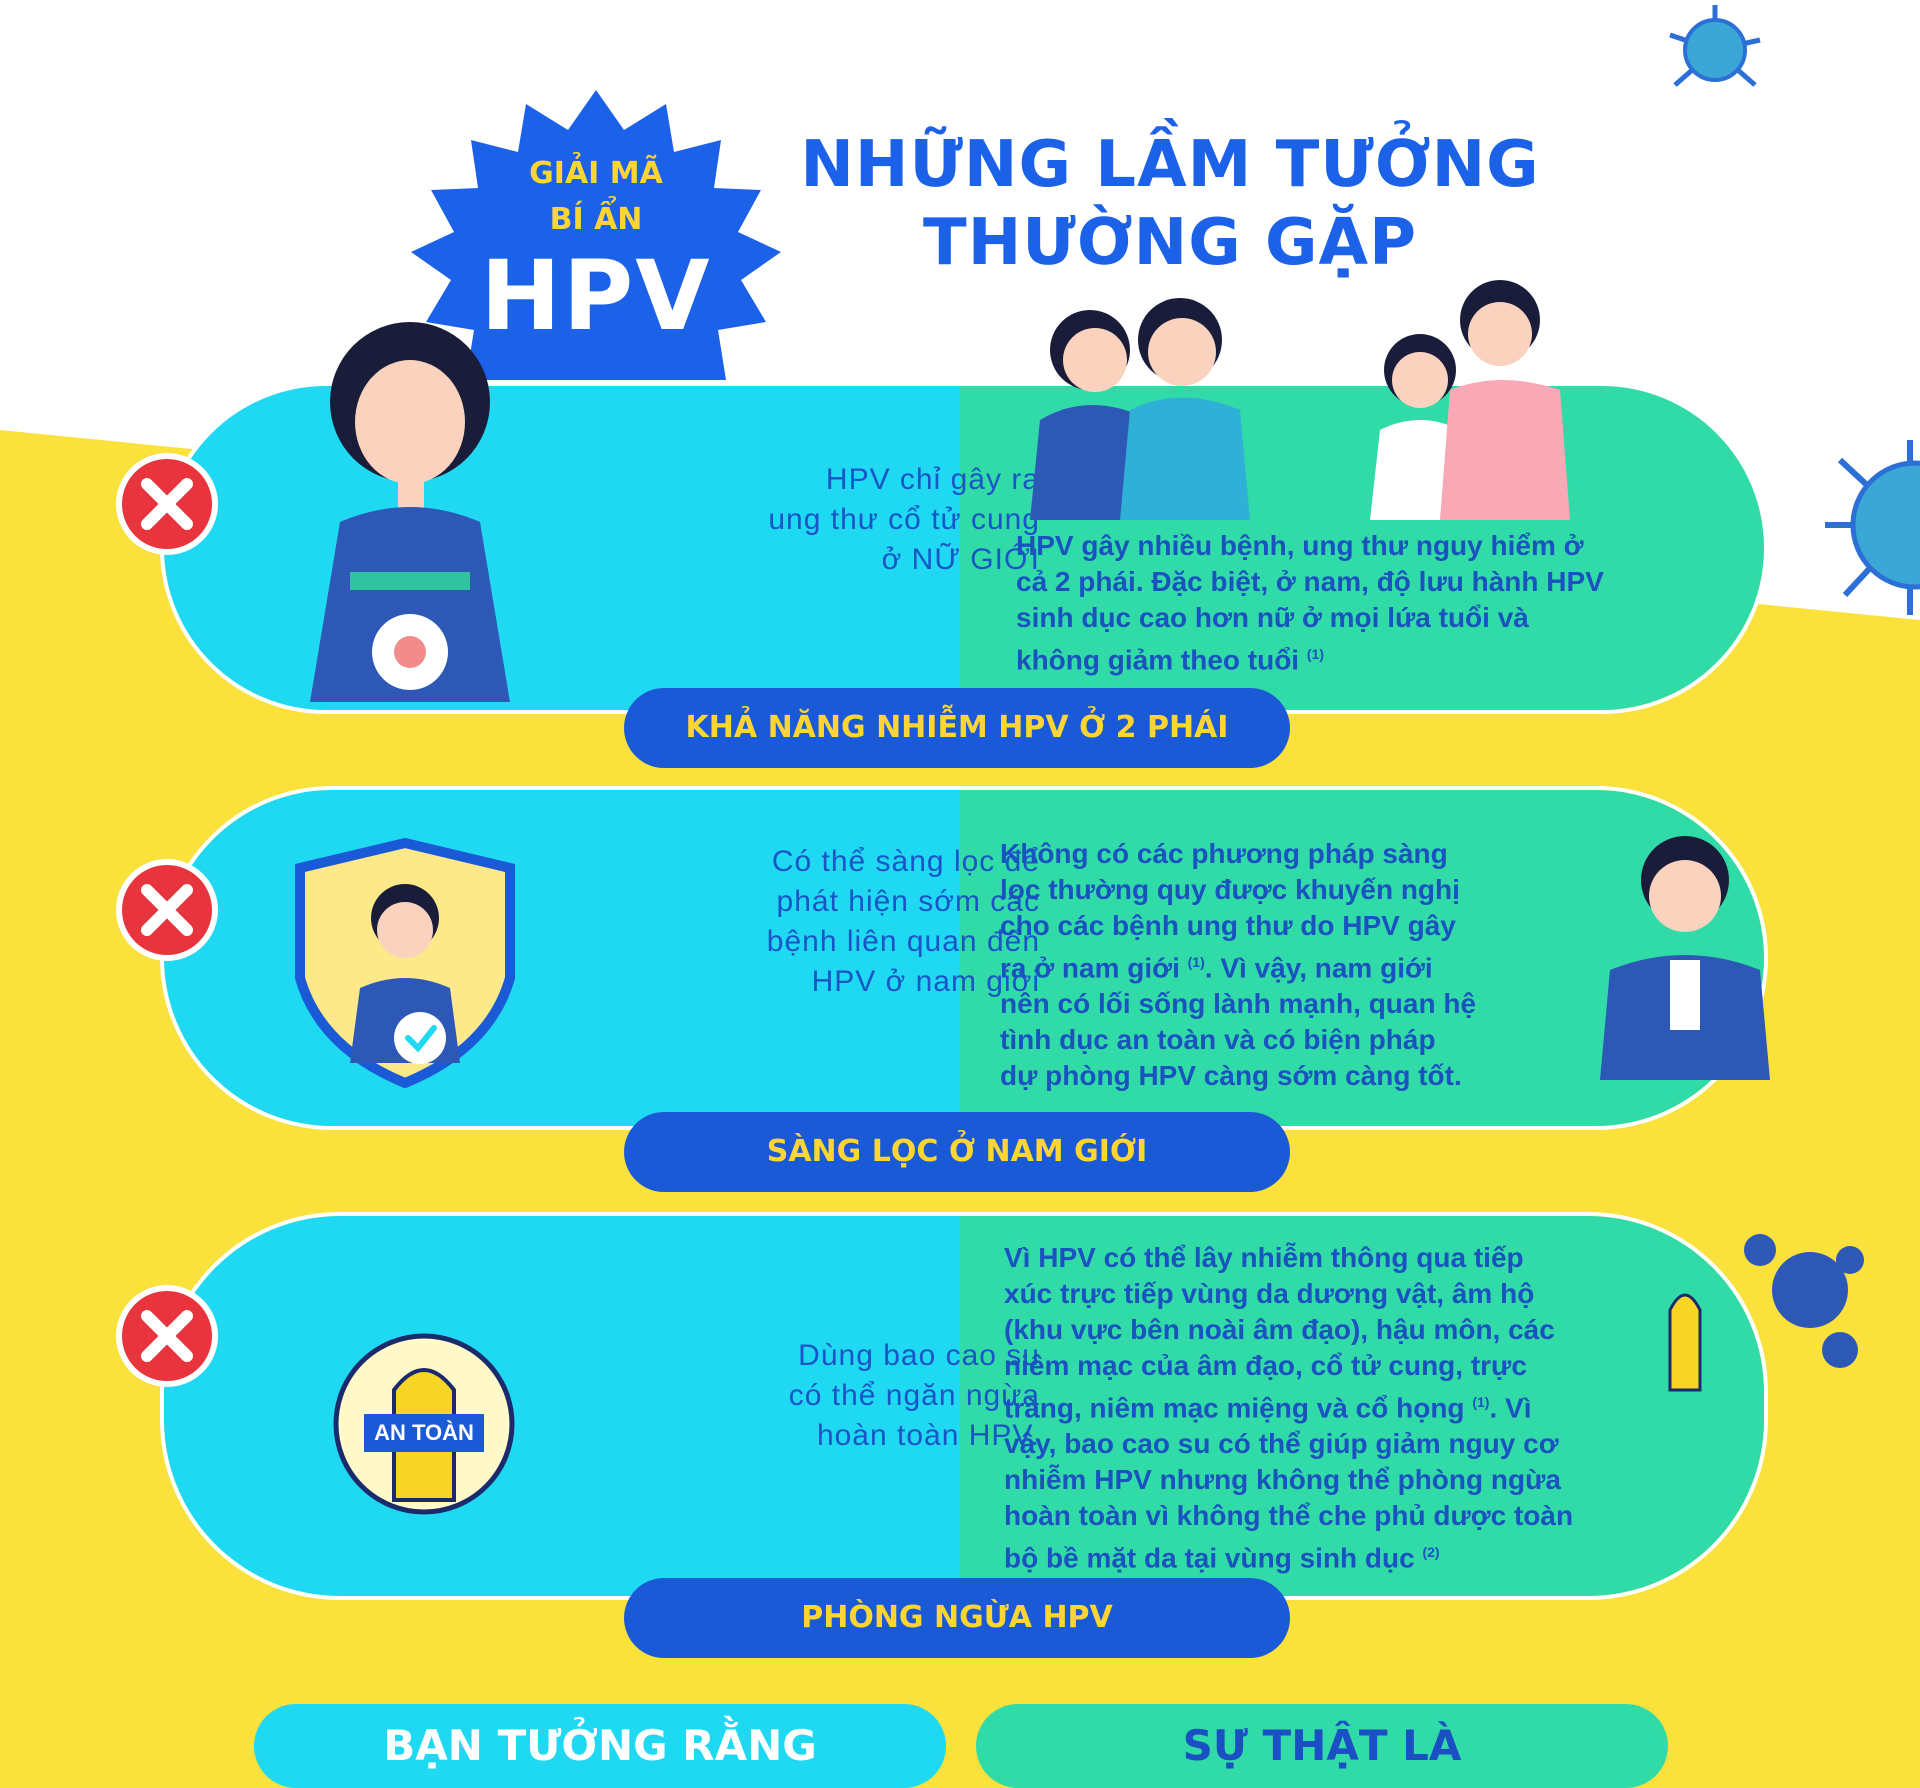 The image size is (1920, 1788). I want to click on people-illustration, so click(1300, 400).